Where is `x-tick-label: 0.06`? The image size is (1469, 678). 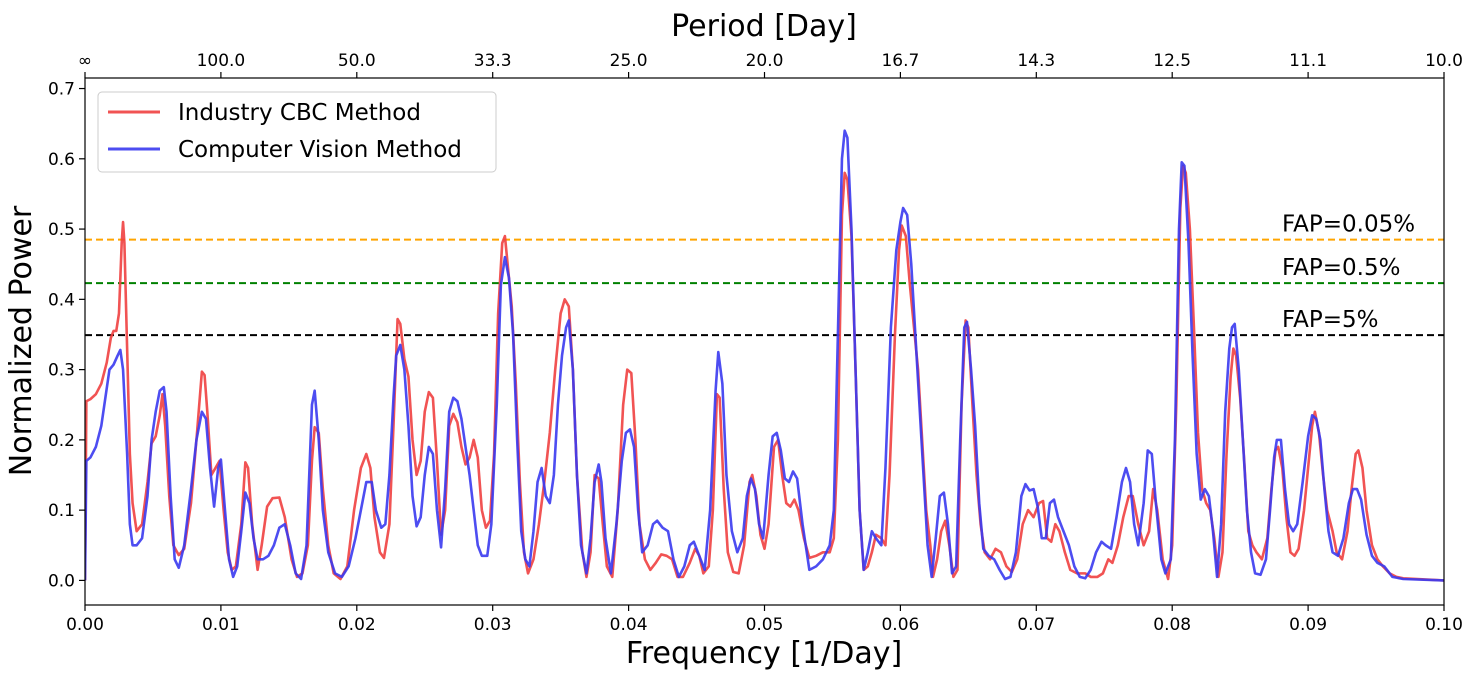
x-tick-label: 0.06 is located at coordinates (900, 625).